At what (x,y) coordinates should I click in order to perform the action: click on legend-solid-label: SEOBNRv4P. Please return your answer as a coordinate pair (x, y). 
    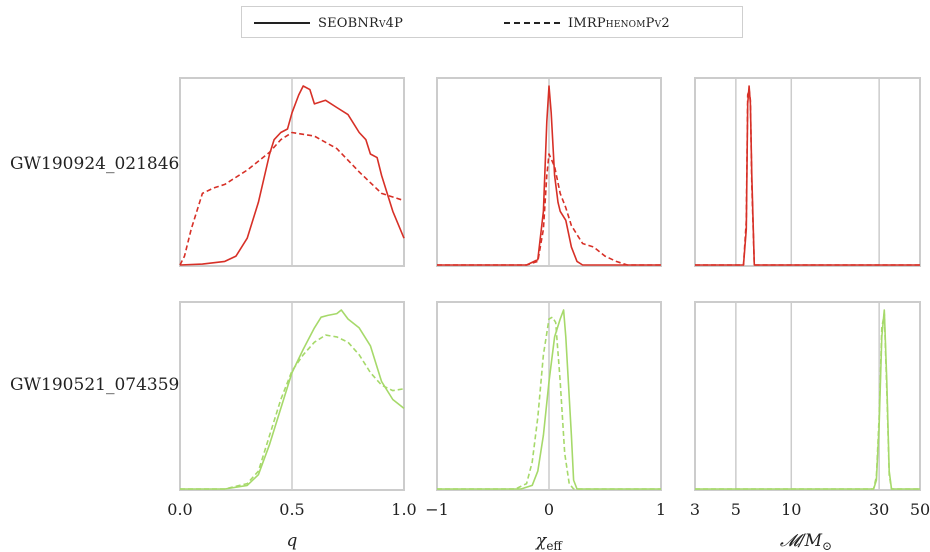
    Looking at the image, I should click on (361, 23).